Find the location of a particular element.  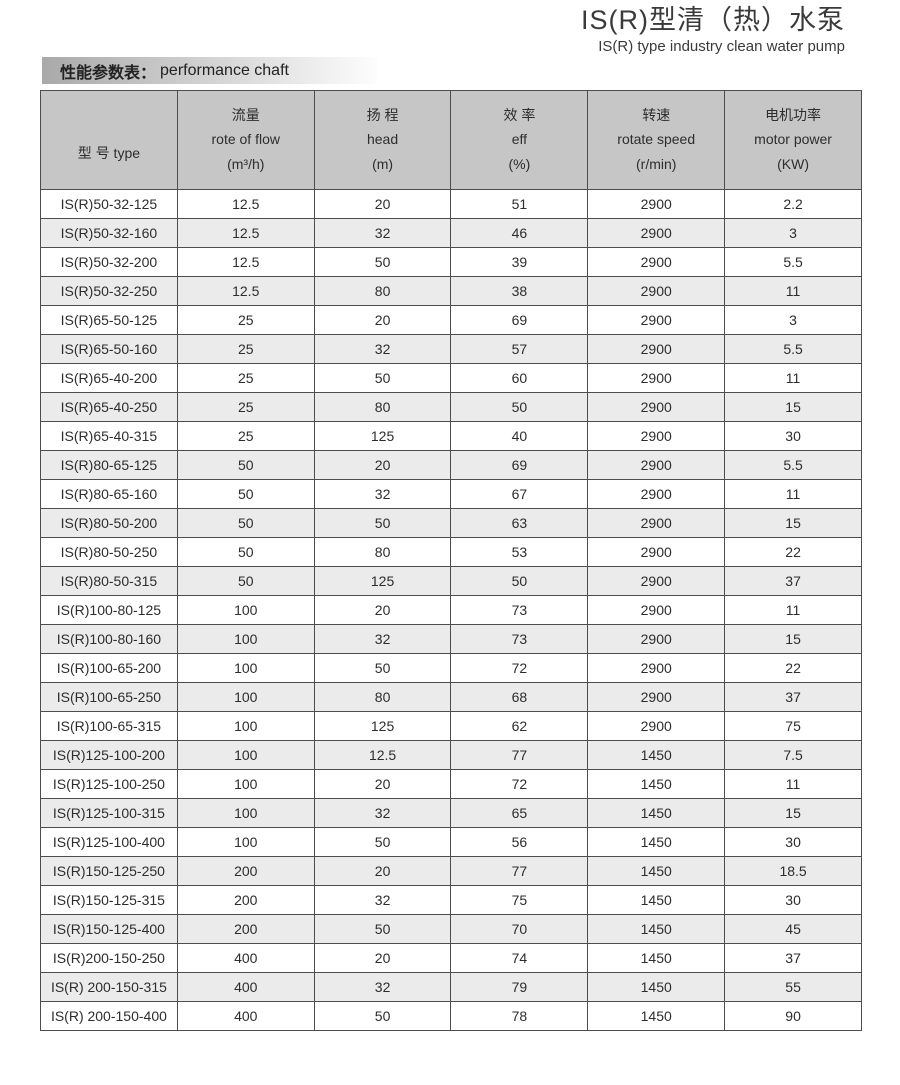

cell-type: IS(R)80-50-315 is located at coordinates (109, 581).